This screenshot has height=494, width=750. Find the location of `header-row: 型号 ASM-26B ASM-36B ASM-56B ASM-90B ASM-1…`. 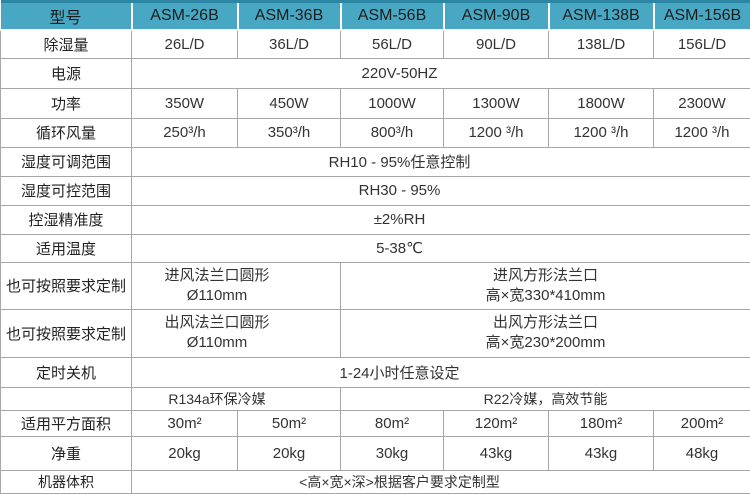

header-row: 型号 ASM-26B ASM-36B ASM-56B ASM-90B ASM-1… is located at coordinates (375, 16).